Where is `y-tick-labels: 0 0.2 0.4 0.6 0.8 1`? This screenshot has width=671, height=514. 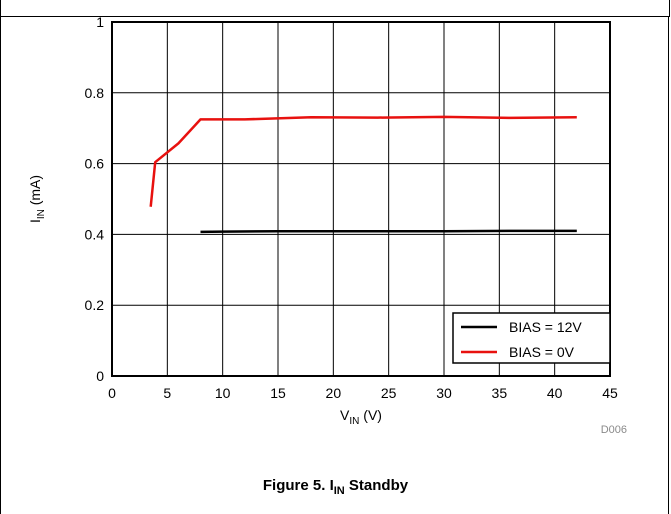
y-tick-labels: 0 0.2 0.4 0.6 0.8 1 is located at coordinates (95, 199).